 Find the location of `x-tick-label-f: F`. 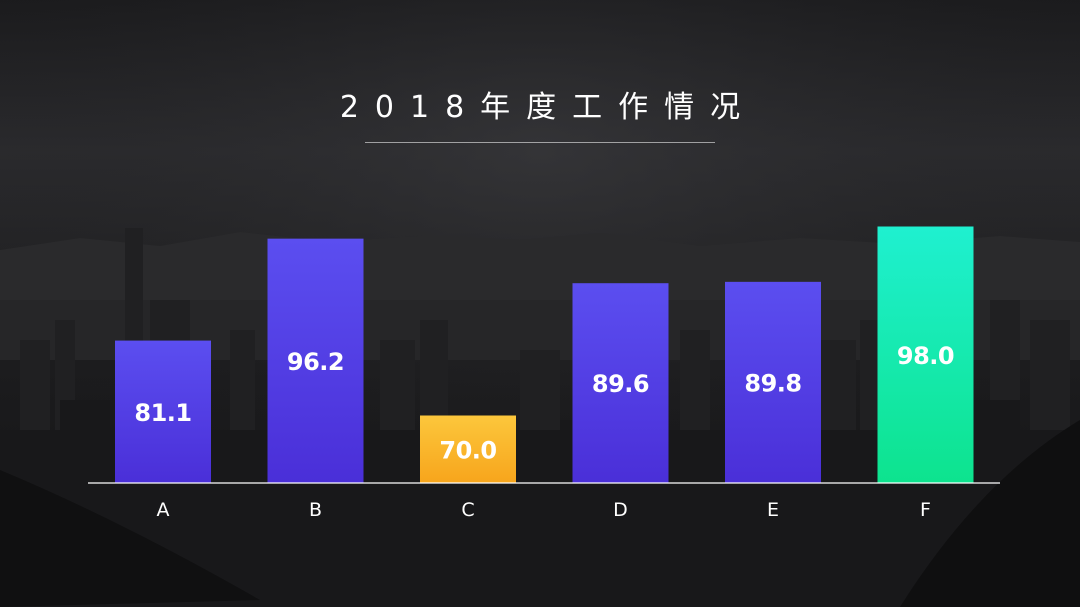

x-tick-label-f: F is located at coordinates (925, 510).